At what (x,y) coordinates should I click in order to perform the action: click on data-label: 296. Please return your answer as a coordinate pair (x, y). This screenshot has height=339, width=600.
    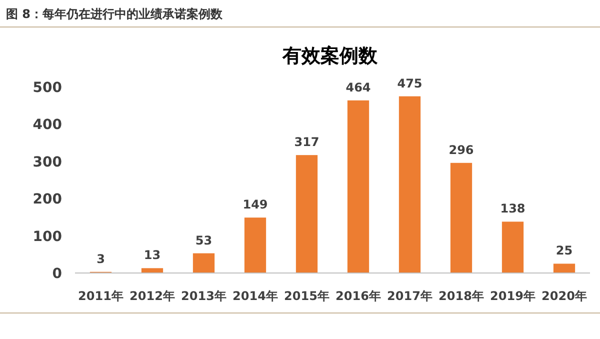
    Looking at the image, I should click on (461, 149).